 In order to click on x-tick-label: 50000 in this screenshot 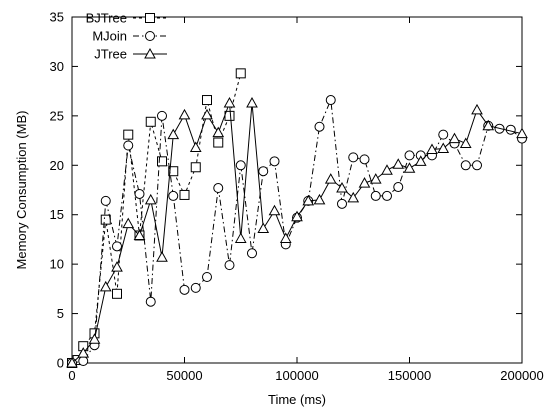, I will do `click(184, 375)`.